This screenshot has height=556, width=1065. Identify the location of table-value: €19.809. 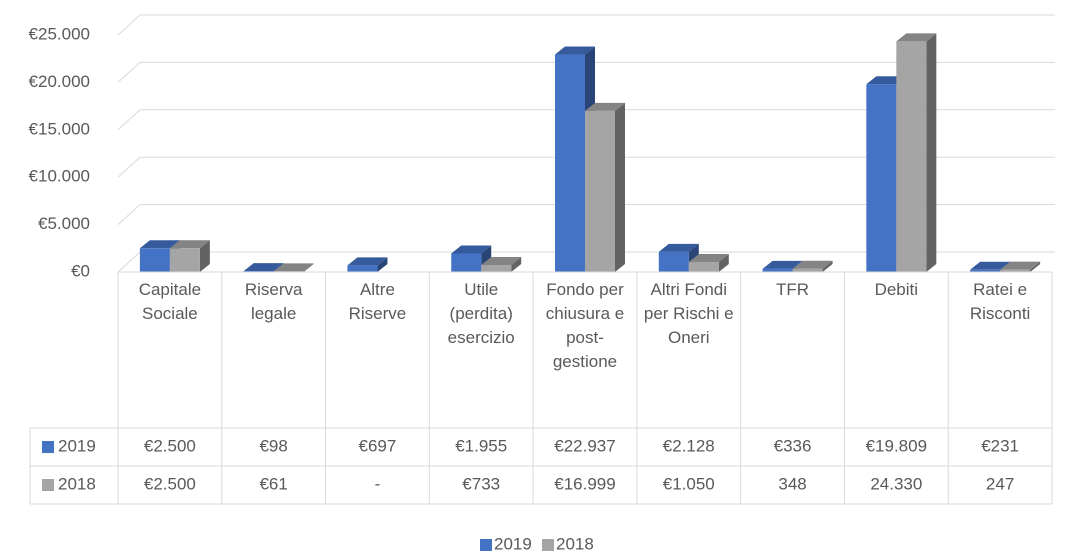
(896, 445).